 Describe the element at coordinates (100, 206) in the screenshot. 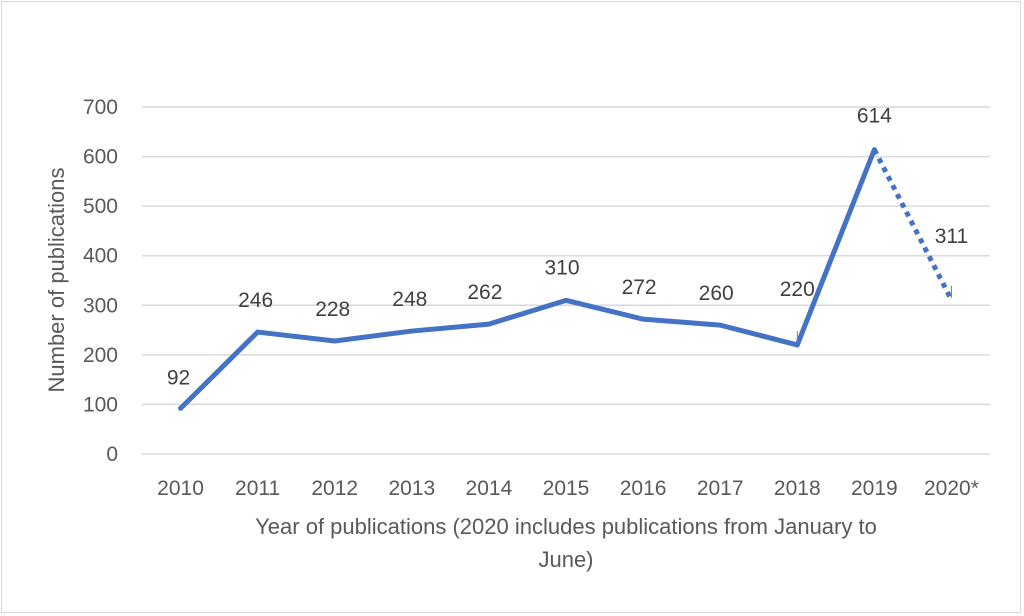

I see `y-tick-label: 500` at that location.